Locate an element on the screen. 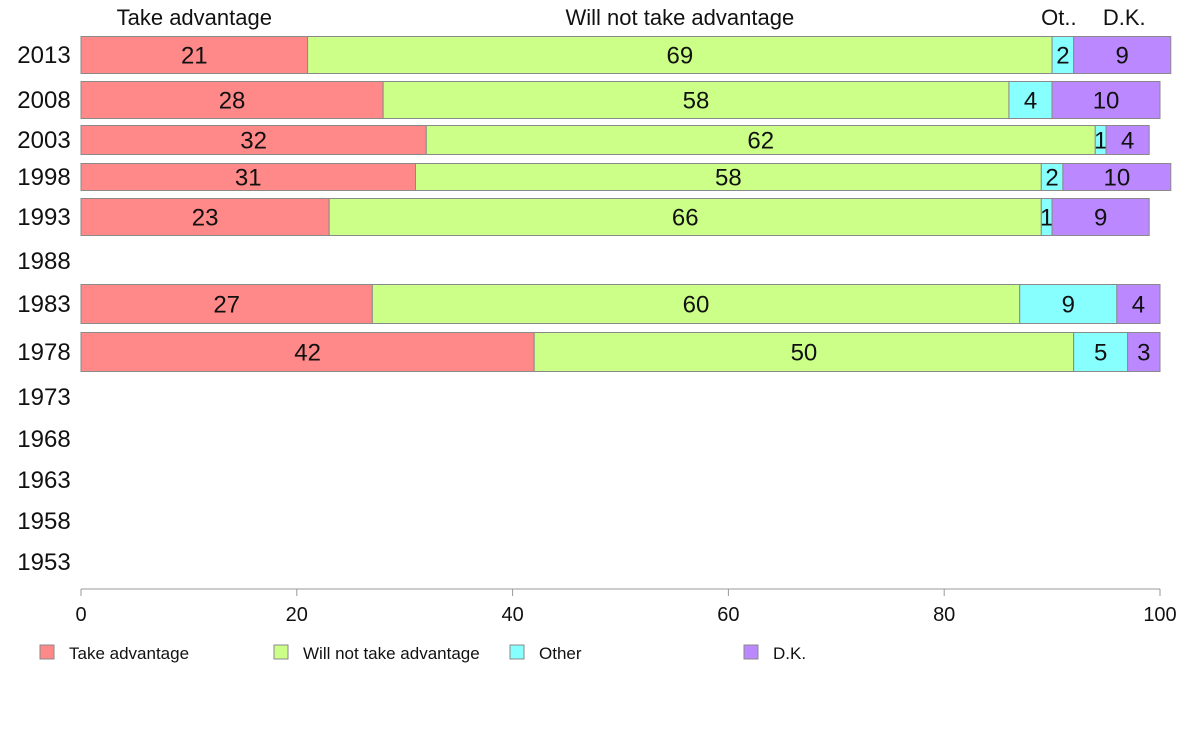  value-label: 31 is located at coordinates (248, 178).